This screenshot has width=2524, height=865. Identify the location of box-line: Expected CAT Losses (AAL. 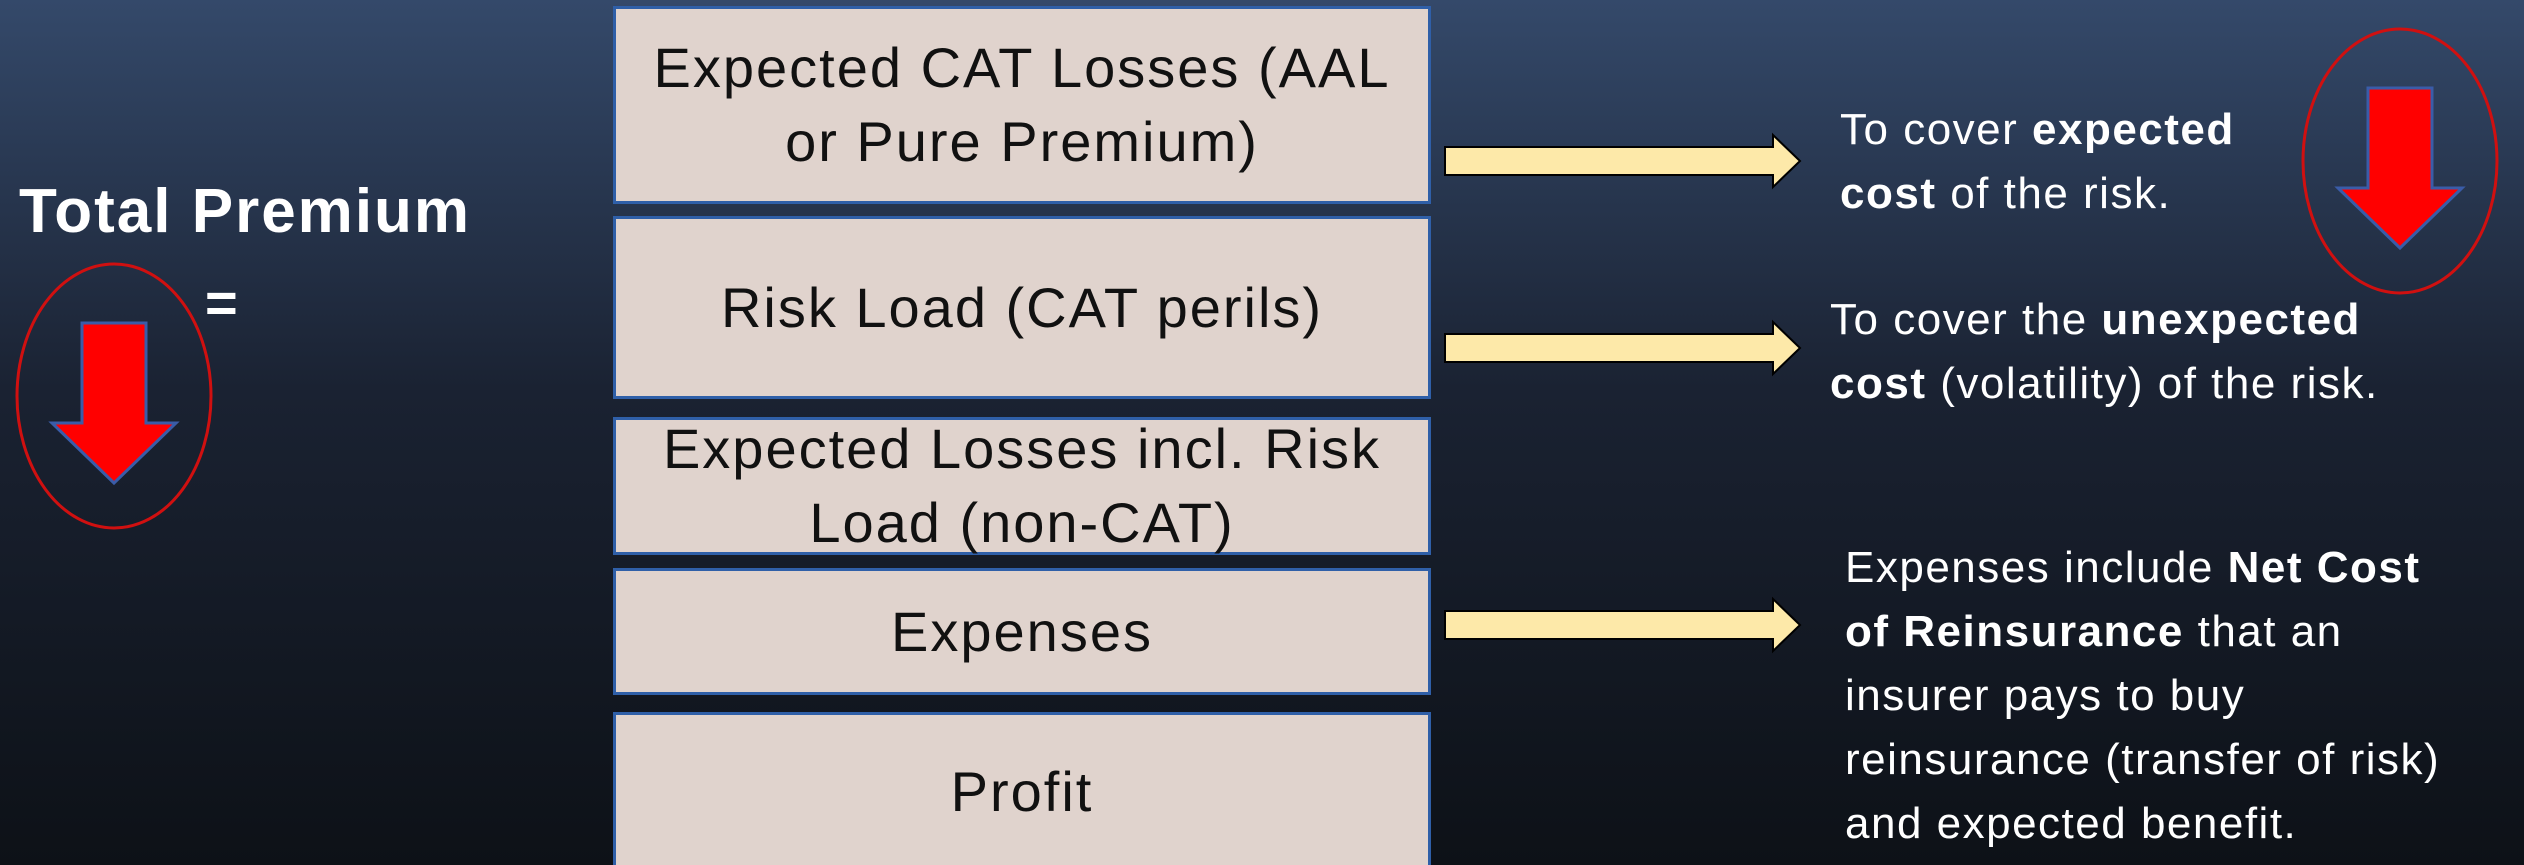
(1022, 67).